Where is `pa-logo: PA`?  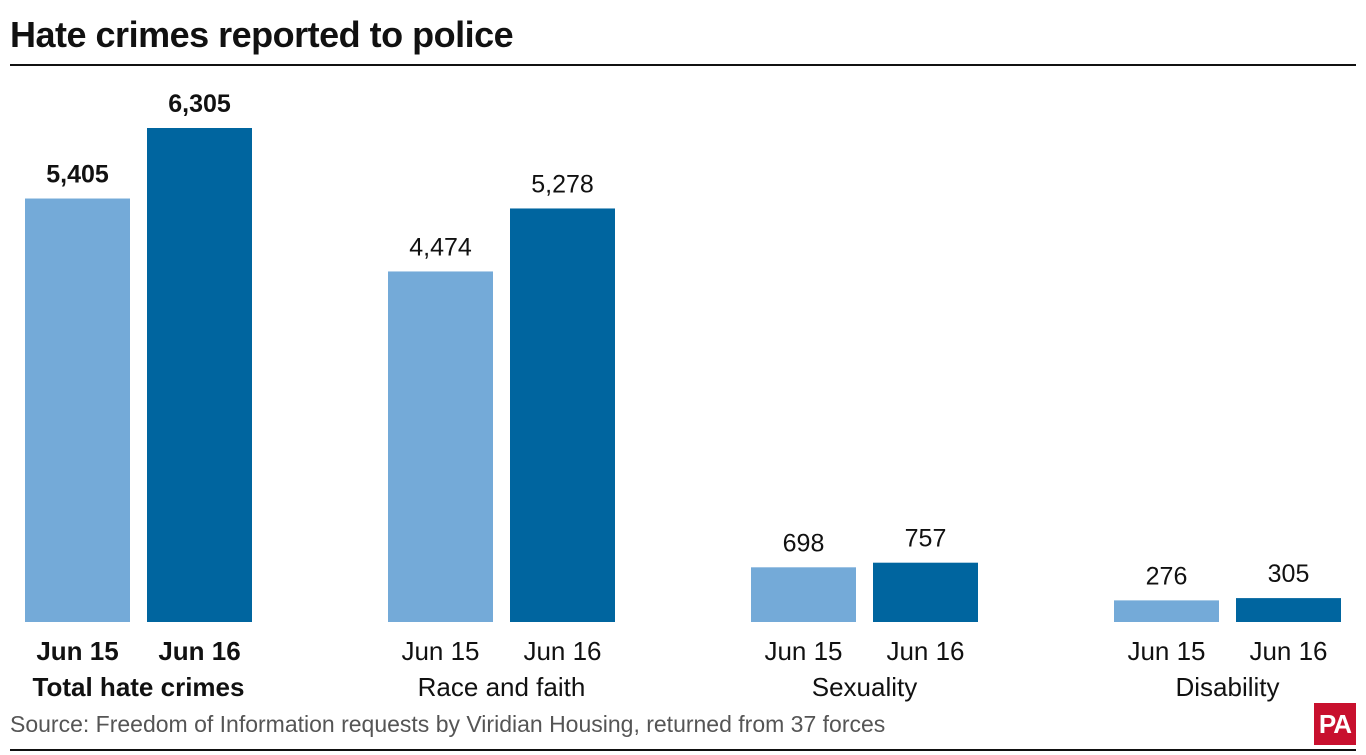
pa-logo: PA is located at coordinates (1335, 724).